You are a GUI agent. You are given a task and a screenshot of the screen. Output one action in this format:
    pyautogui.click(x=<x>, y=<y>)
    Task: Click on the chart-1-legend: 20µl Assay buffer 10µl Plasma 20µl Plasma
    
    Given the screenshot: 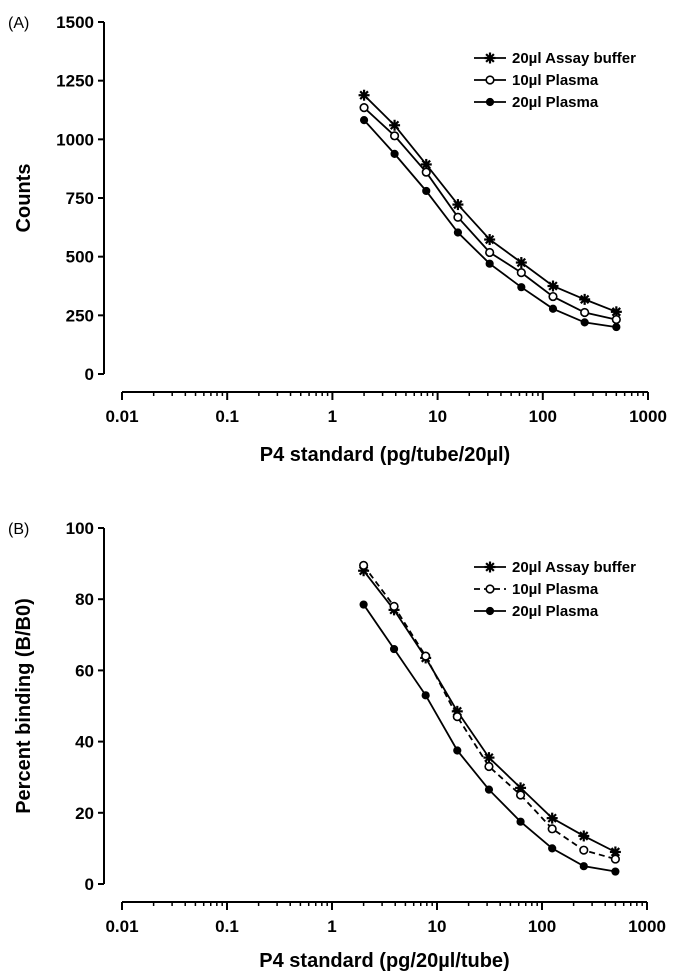 What is the action you would take?
    pyautogui.click(x=555, y=589)
    